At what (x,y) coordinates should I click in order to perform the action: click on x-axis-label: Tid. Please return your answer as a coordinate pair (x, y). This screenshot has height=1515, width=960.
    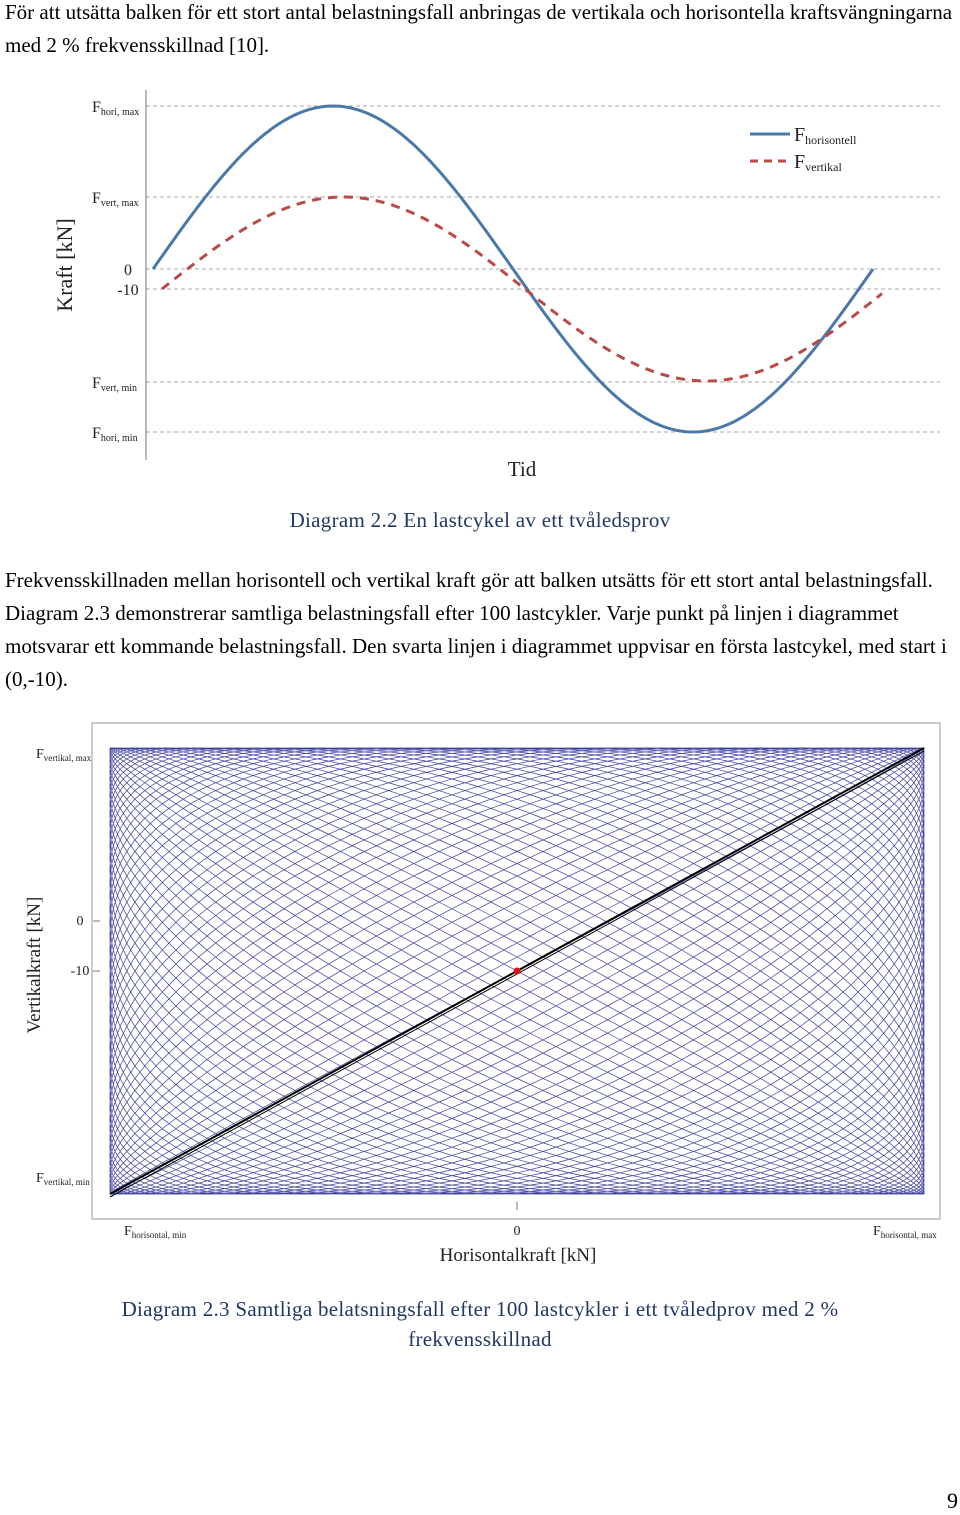
    Looking at the image, I should click on (522, 469).